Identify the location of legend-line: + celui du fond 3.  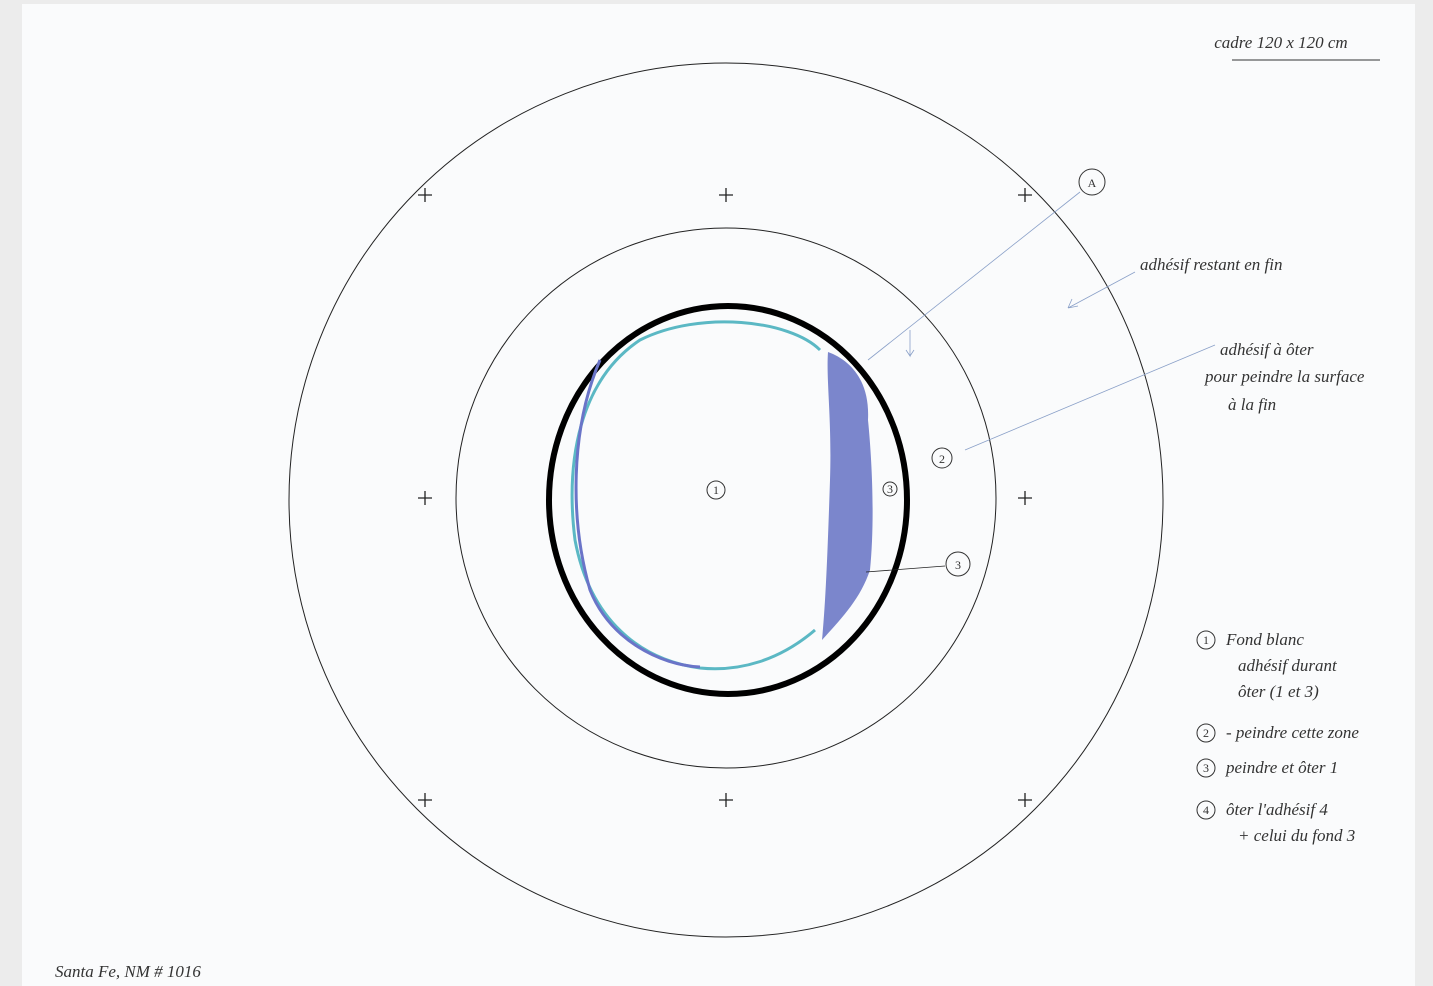
(1296, 835).